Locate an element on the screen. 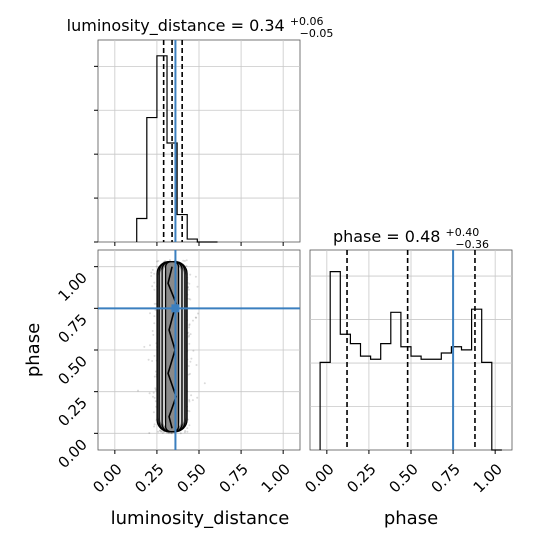  x-tick-label: 0.00 is located at coordinates (107, 478).